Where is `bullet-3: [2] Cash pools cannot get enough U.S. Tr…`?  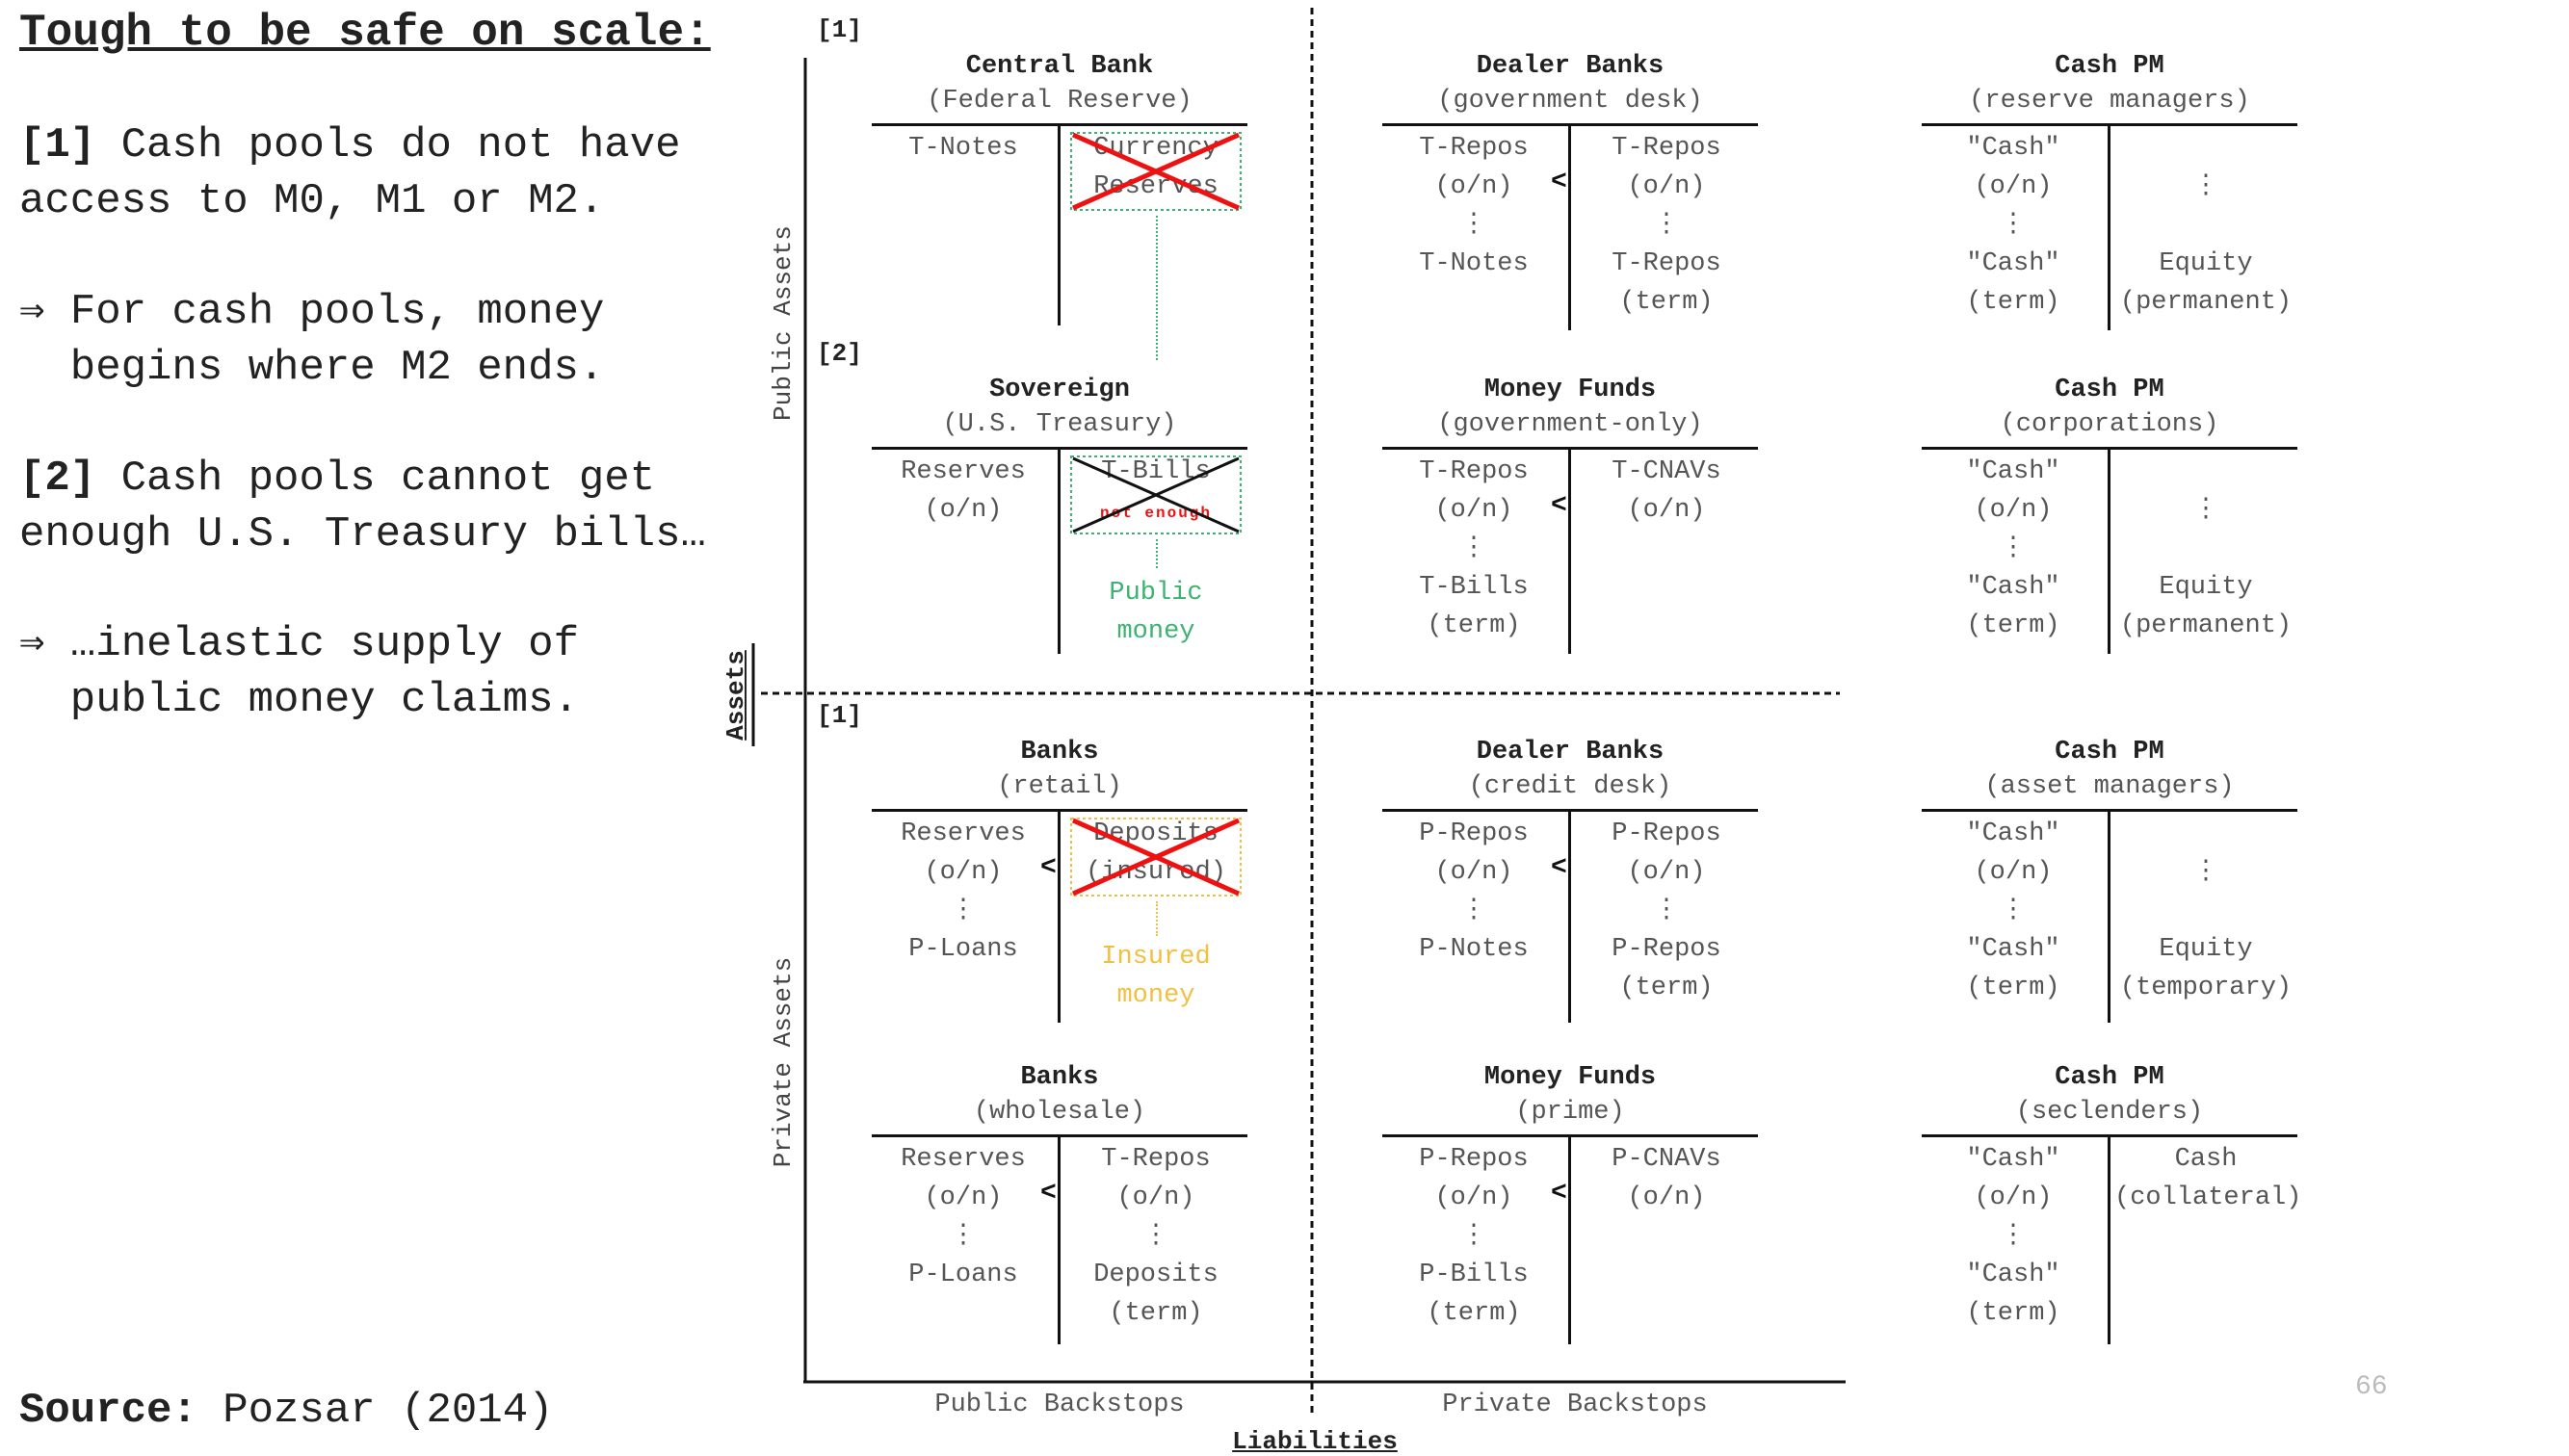 bullet-3: [2] Cash pools cannot get enough U.S. Tr… is located at coordinates (362, 506).